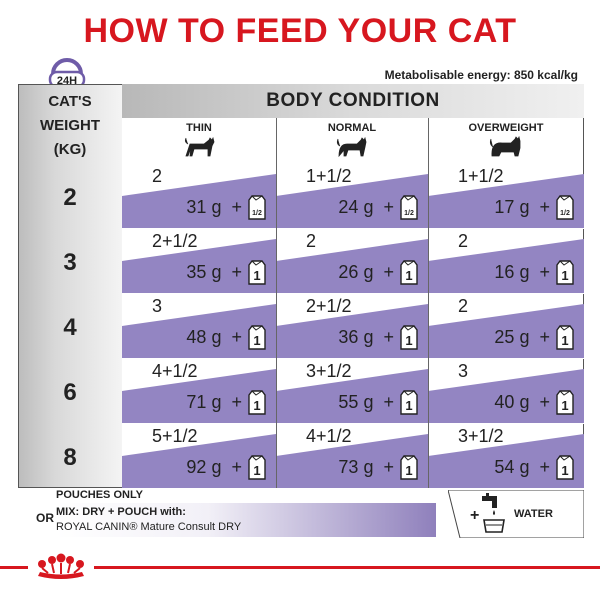 Image resolution: width=600 pixels, height=600 pixels. What do you see at coordinates (199, 326) in the screenshot?
I see `feeding-cell: 3 48 g +1` at bounding box center [199, 326].